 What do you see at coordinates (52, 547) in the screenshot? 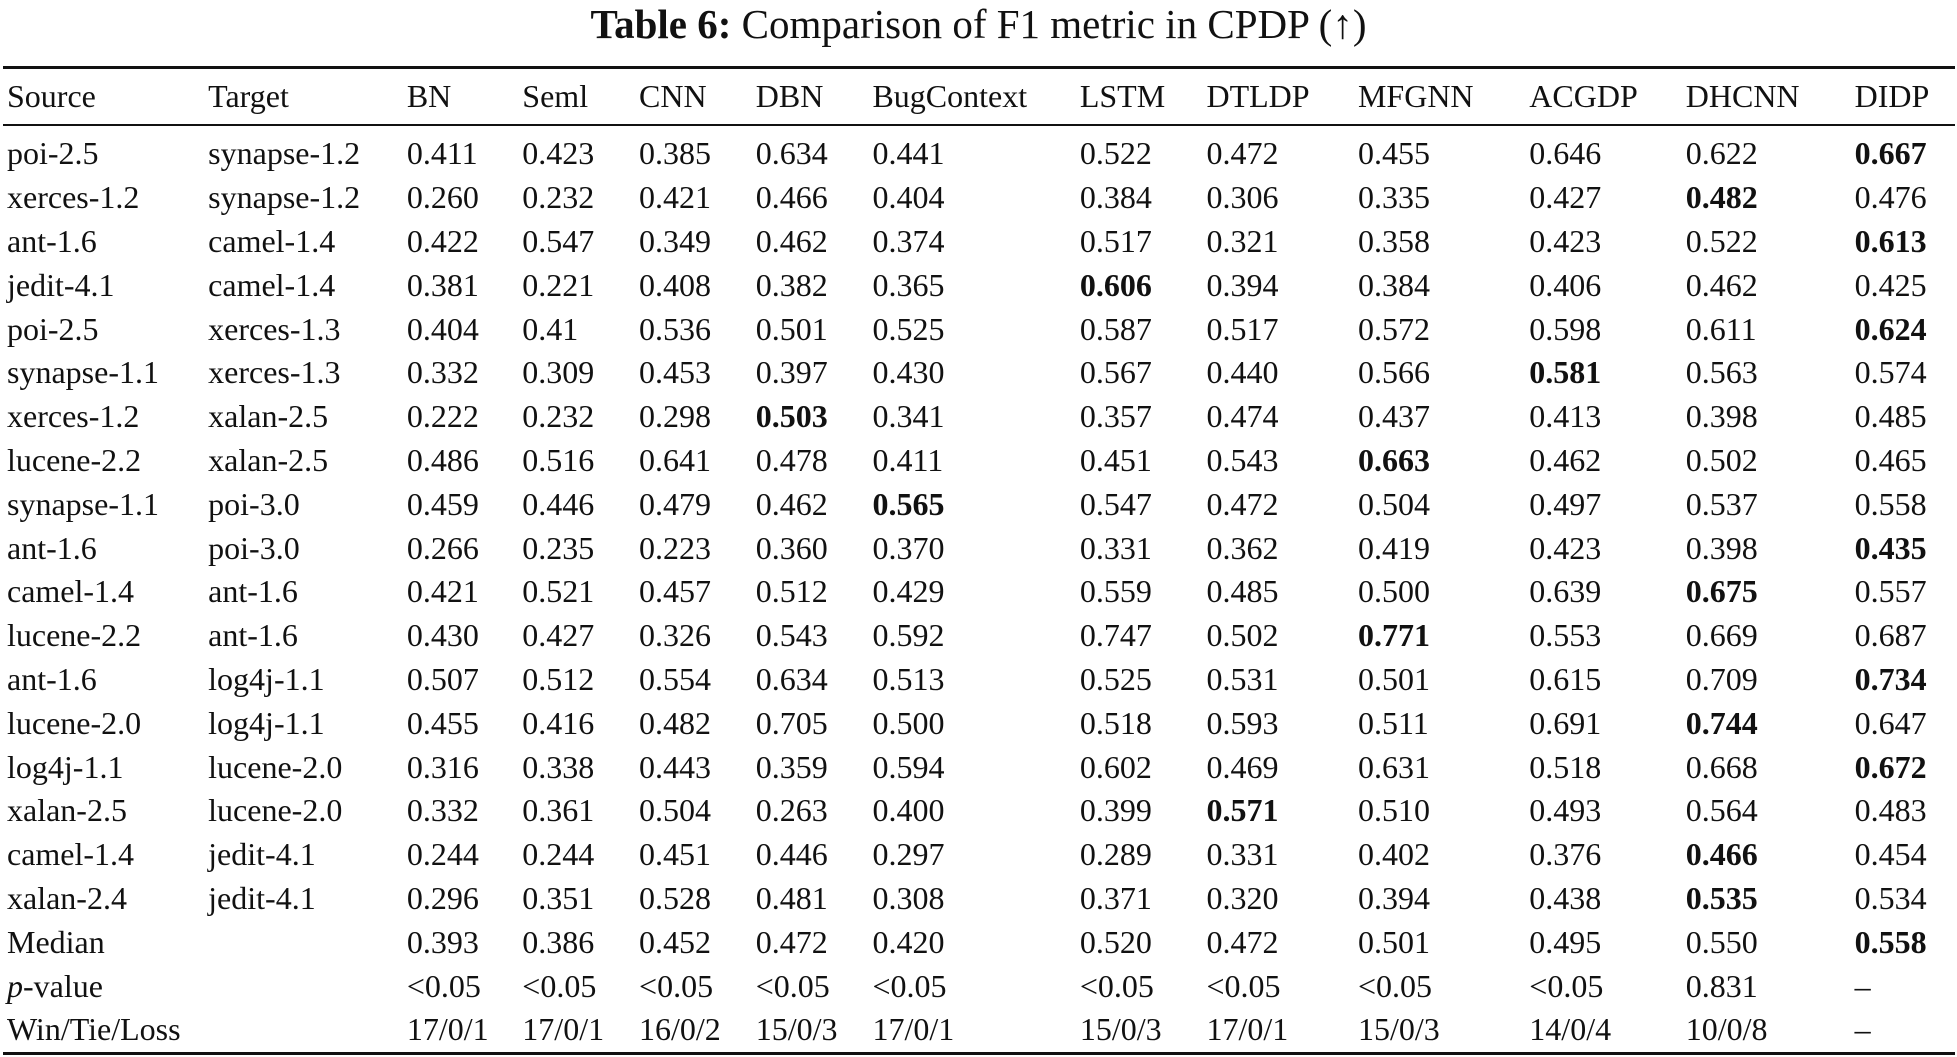
I see `row-label: ant-1.6` at bounding box center [52, 547].